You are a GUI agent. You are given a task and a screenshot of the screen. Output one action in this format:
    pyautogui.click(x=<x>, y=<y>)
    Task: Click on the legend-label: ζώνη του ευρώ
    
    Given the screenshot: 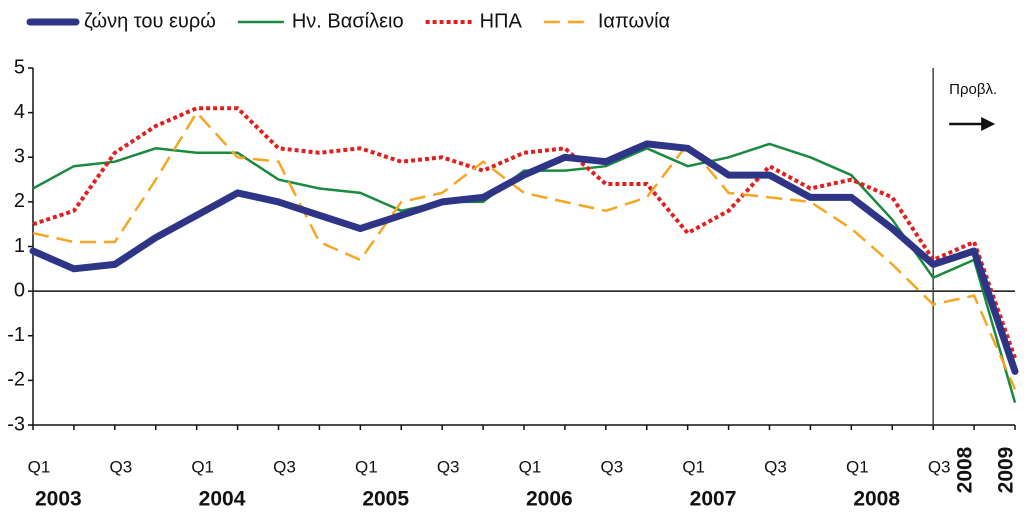 What is the action you would take?
    pyautogui.click(x=150, y=21)
    